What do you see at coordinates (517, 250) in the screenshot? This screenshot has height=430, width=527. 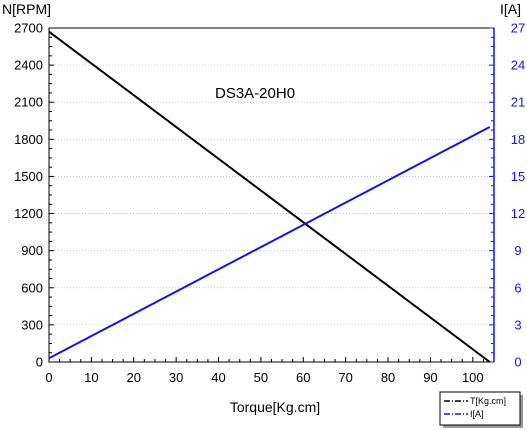 I see `right-tick-label: 9` at bounding box center [517, 250].